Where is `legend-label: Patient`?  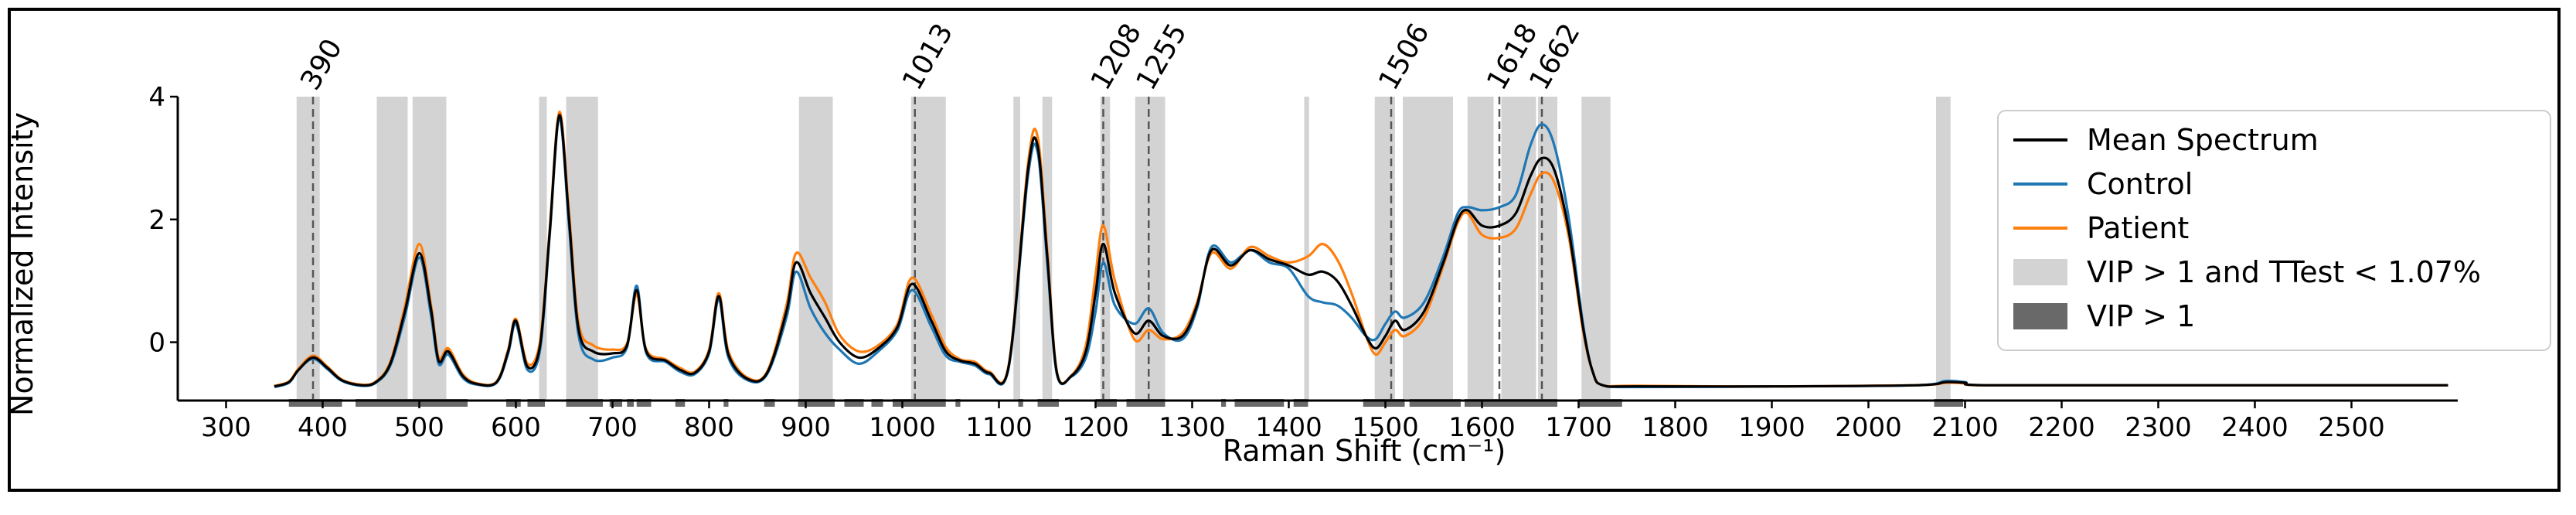
legend-label: Patient is located at coordinates (2138, 228).